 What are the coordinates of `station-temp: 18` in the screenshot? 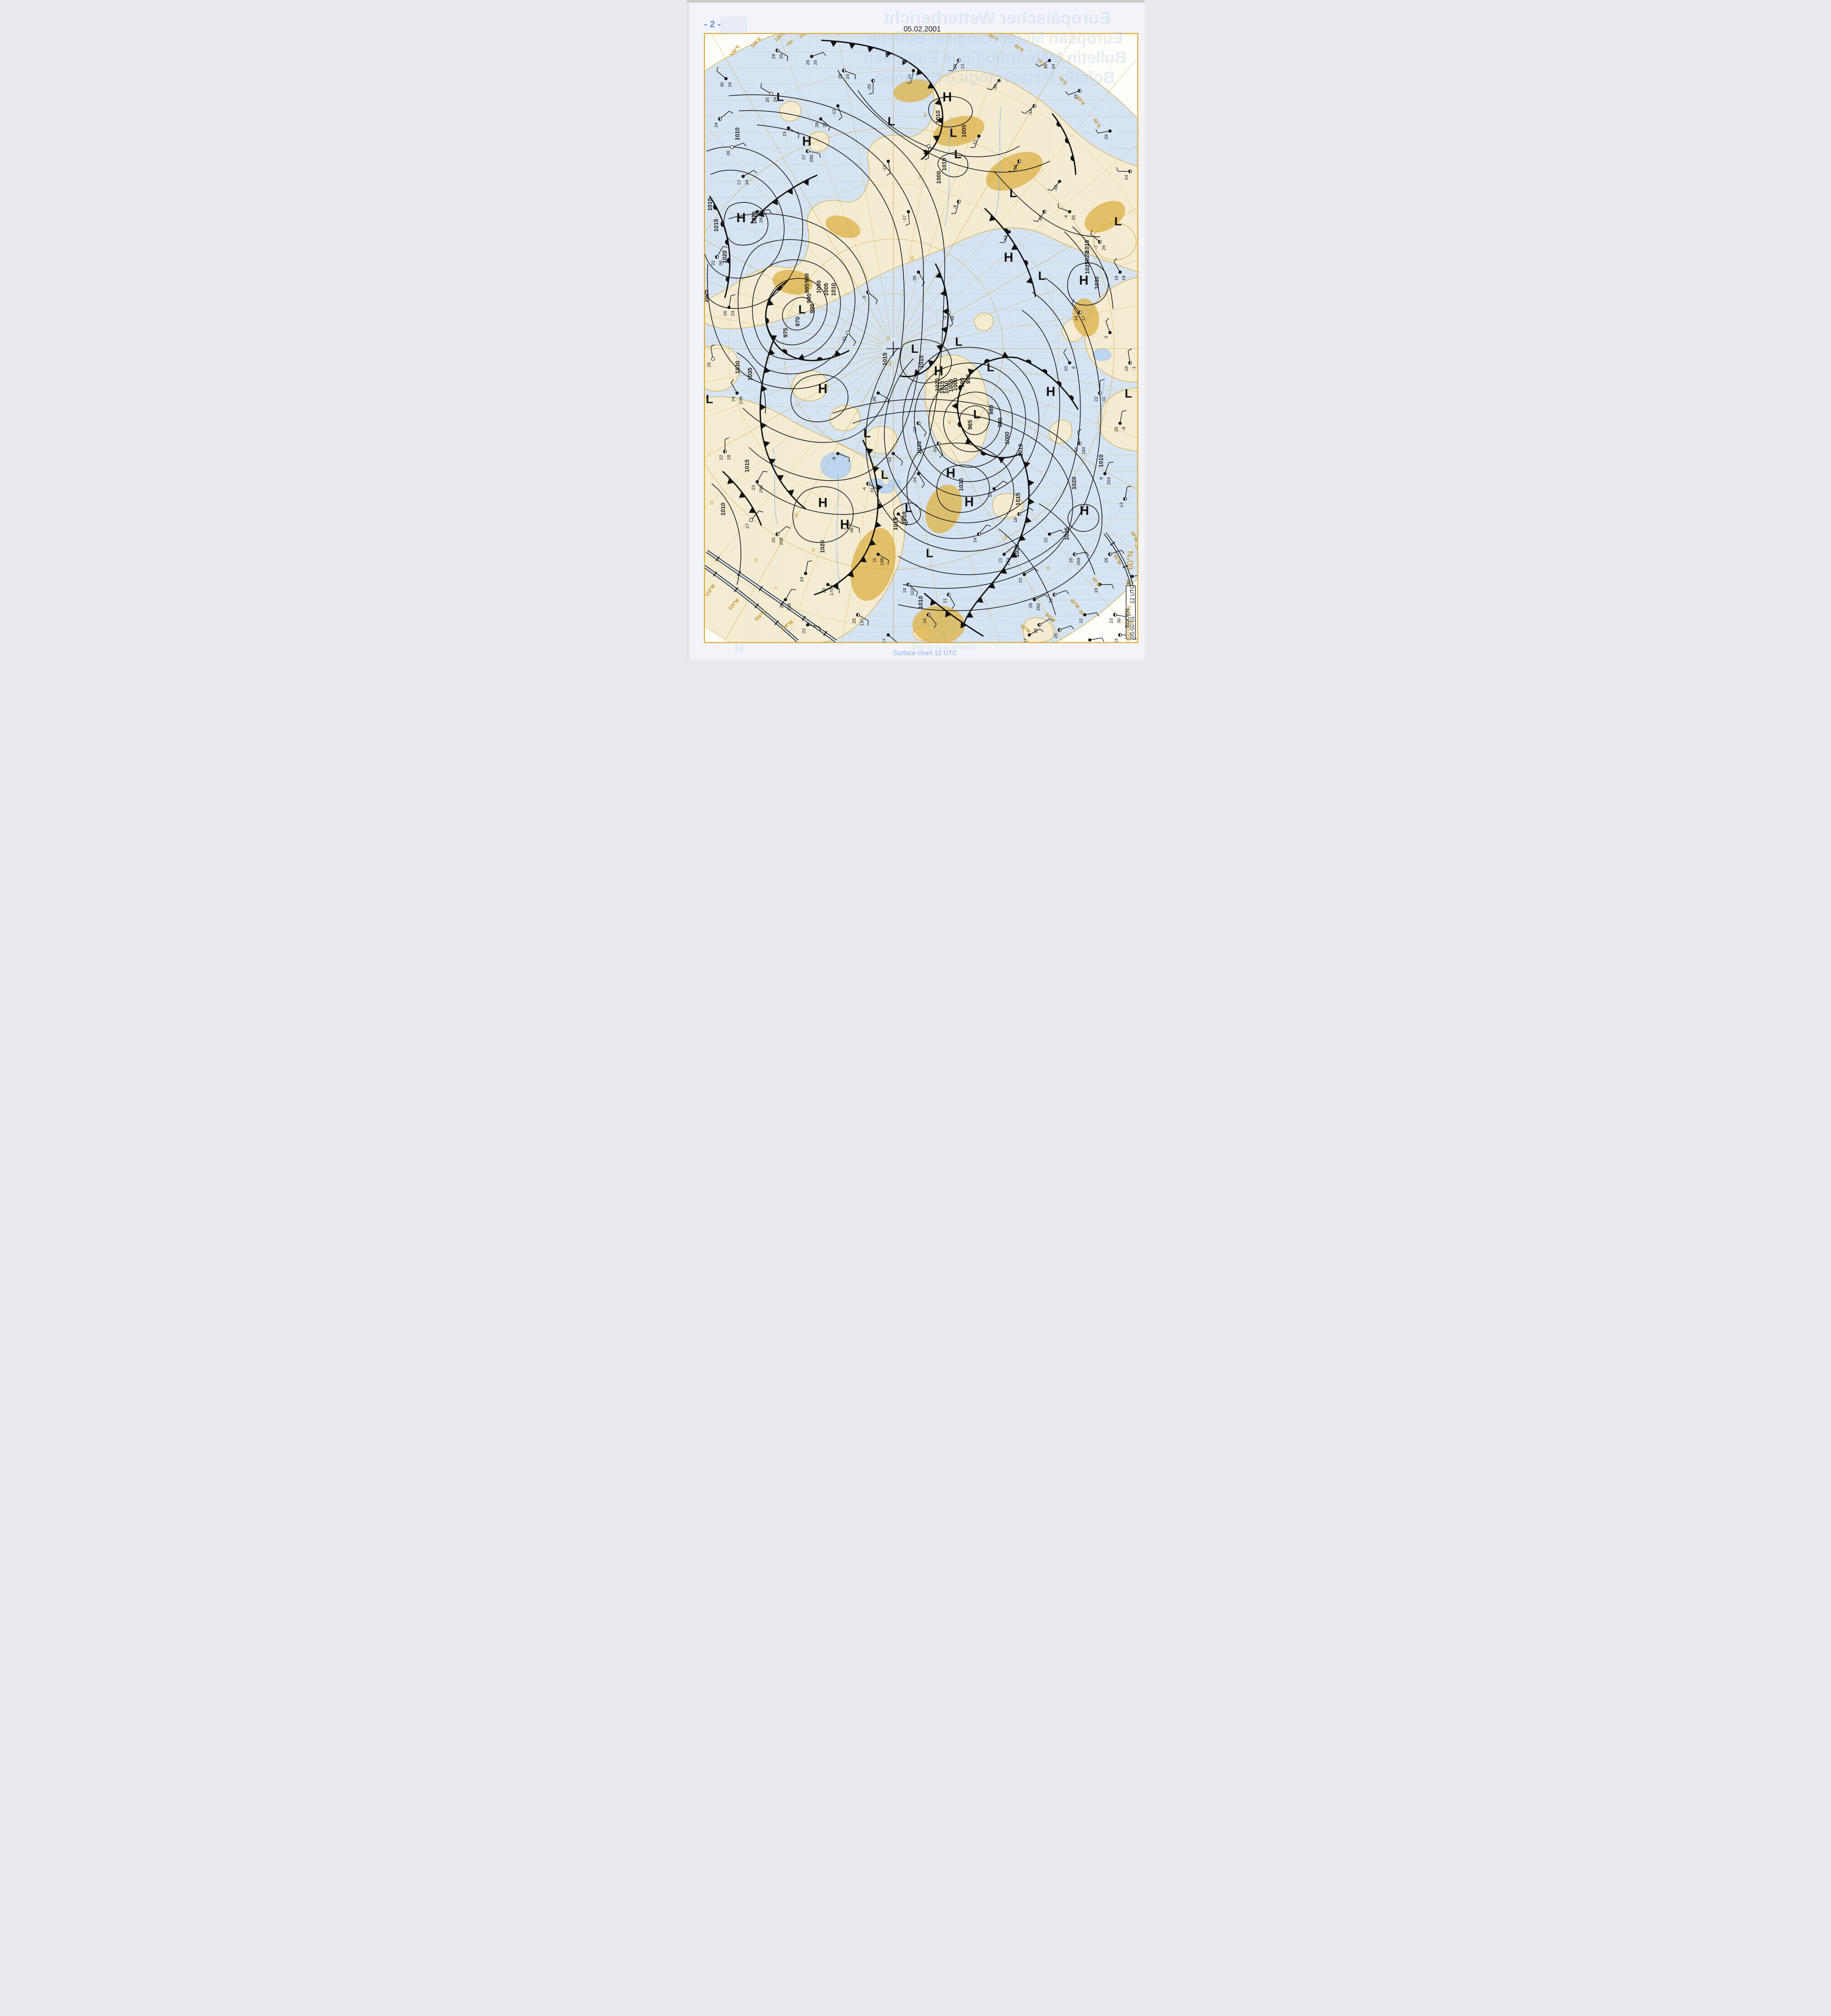 It's located at (990, 495).